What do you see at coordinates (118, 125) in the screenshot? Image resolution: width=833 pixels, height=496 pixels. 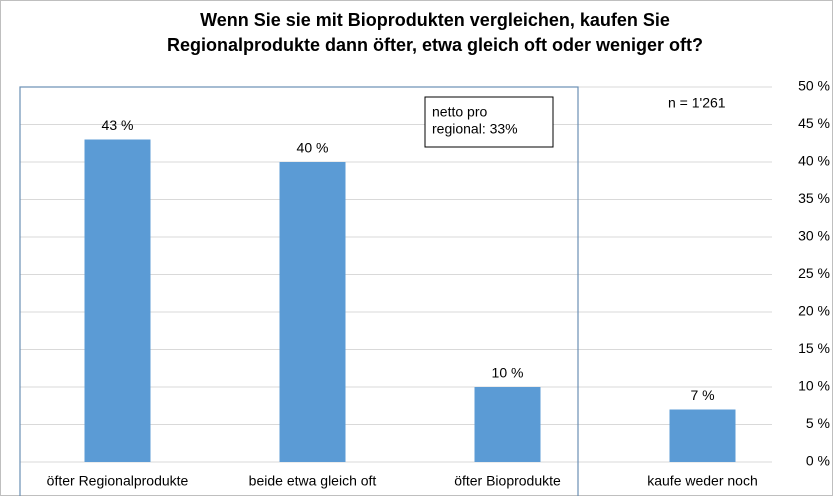 I see `data-label: 43 %` at bounding box center [118, 125].